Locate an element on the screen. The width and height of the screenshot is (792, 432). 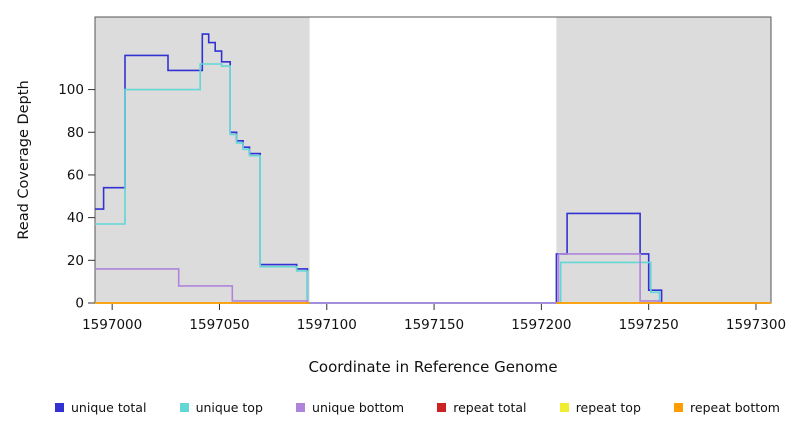
legend-item-repeat-total: repeat total is located at coordinates (482, 407).